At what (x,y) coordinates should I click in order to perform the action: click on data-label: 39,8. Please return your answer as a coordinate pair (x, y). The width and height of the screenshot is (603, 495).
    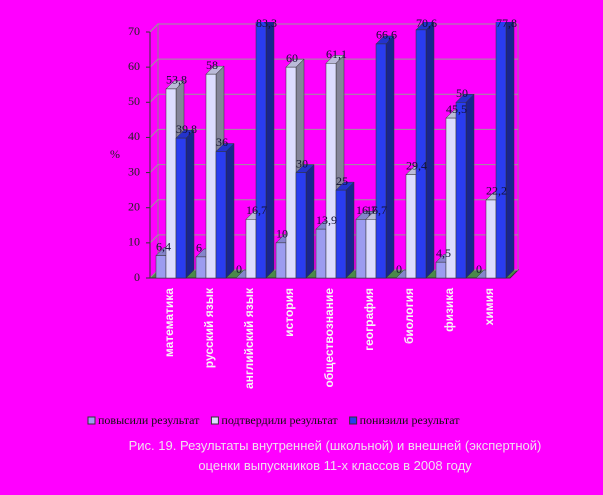
    Looking at the image, I should click on (186, 129).